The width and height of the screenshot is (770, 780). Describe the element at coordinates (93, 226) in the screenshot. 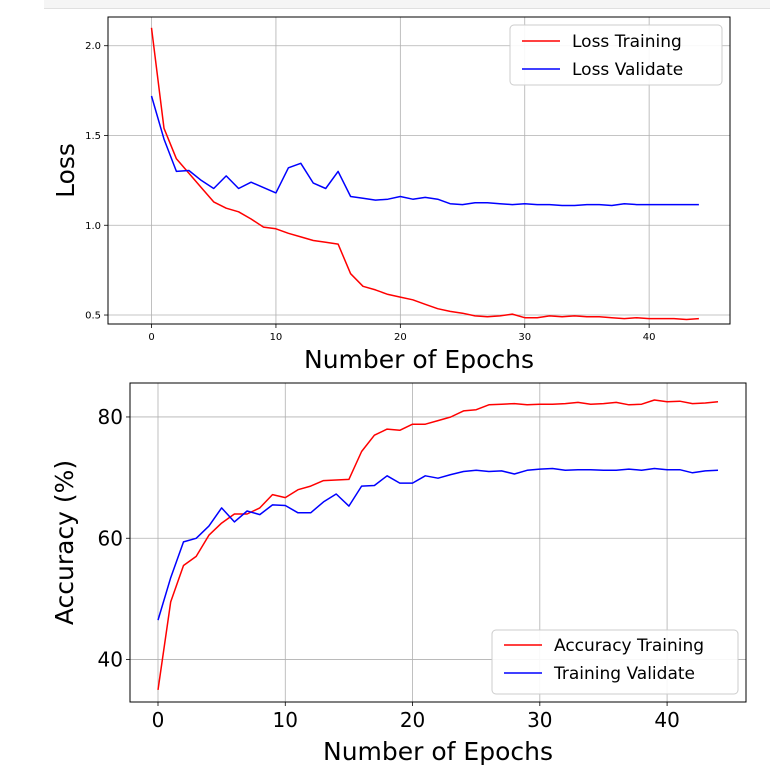

I see `y-tick-label: 1.0` at that location.